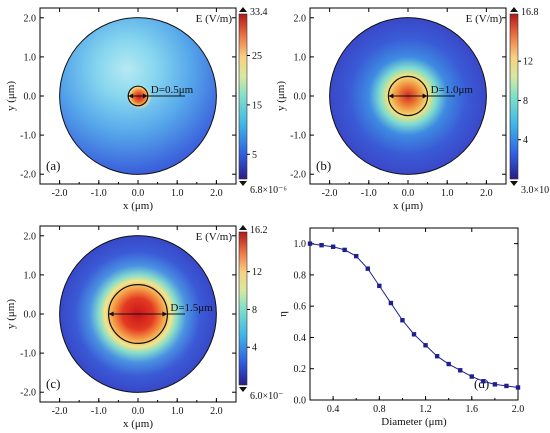 The height and width of the screenshot is (433, 550). I want to click on colorbar: 16.2 6.0×10⁻ 12 8 4, so click(260, 313).